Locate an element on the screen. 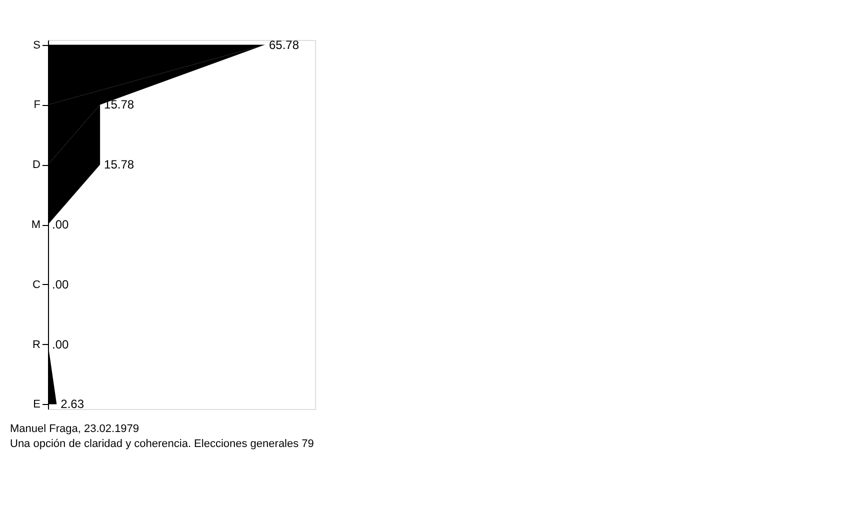  data-label: 2.63 is located at coordinates (72, 404).